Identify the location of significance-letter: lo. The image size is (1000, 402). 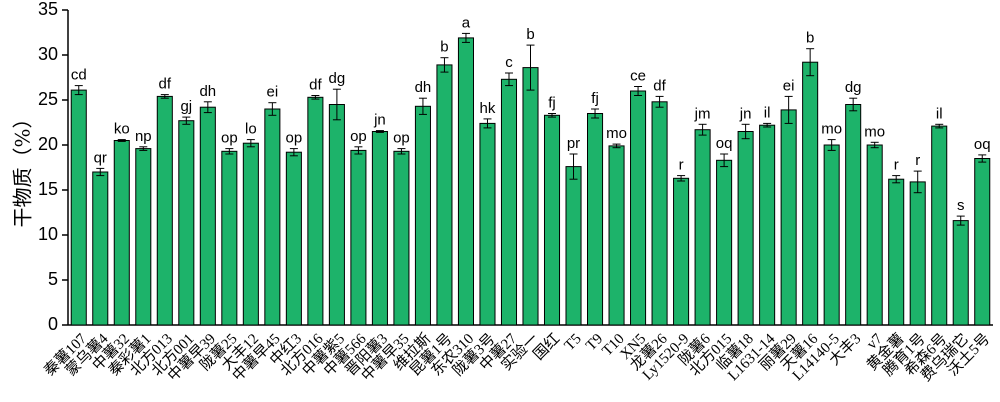
(251, 129).